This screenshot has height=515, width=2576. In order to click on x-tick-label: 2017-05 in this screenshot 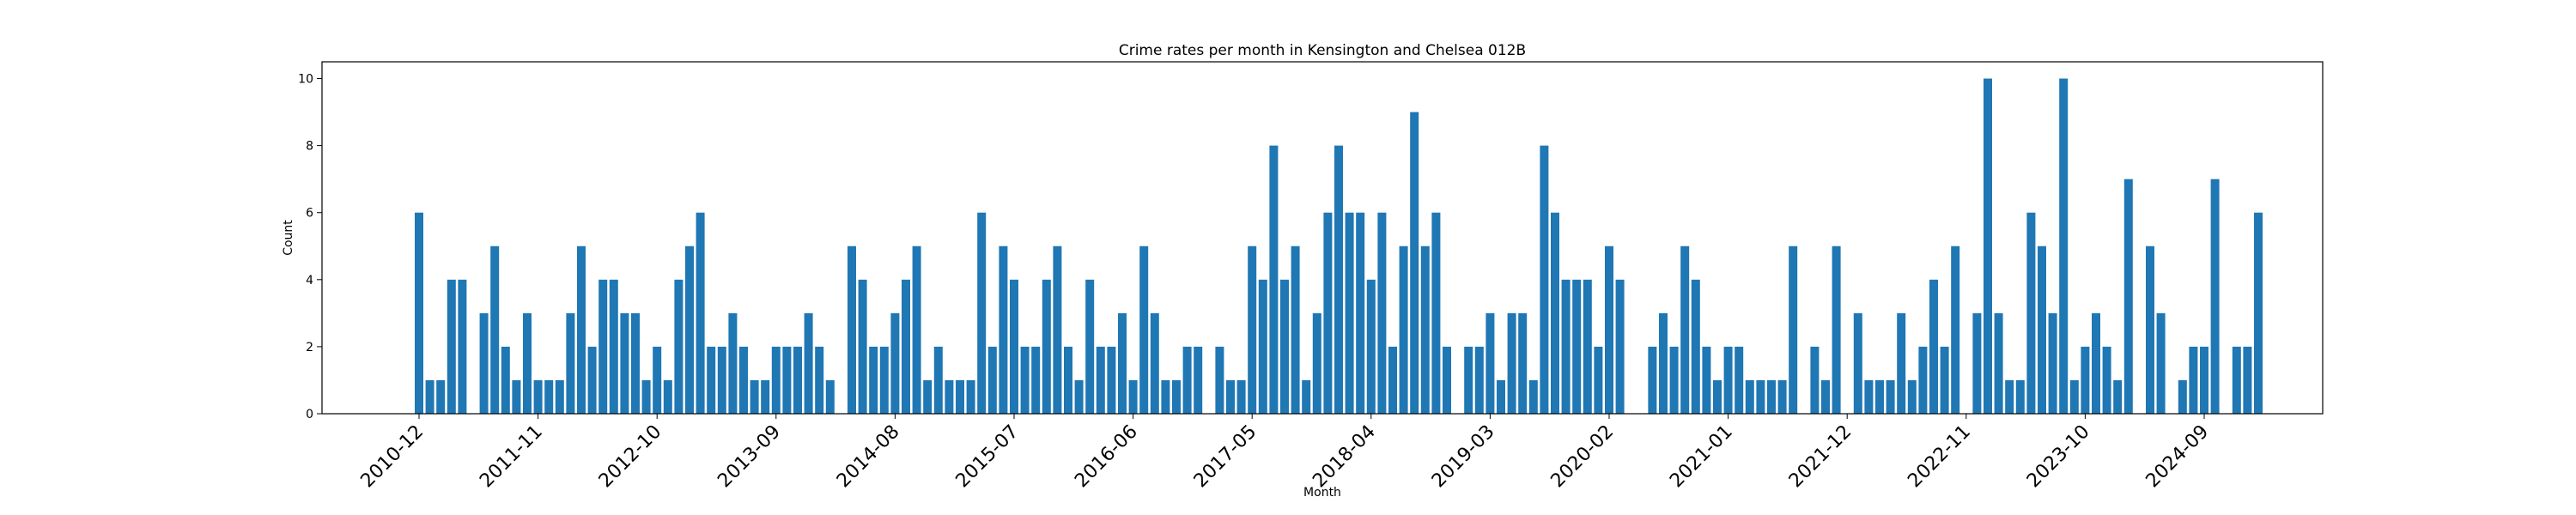, I will do `click(1225, 457)`.